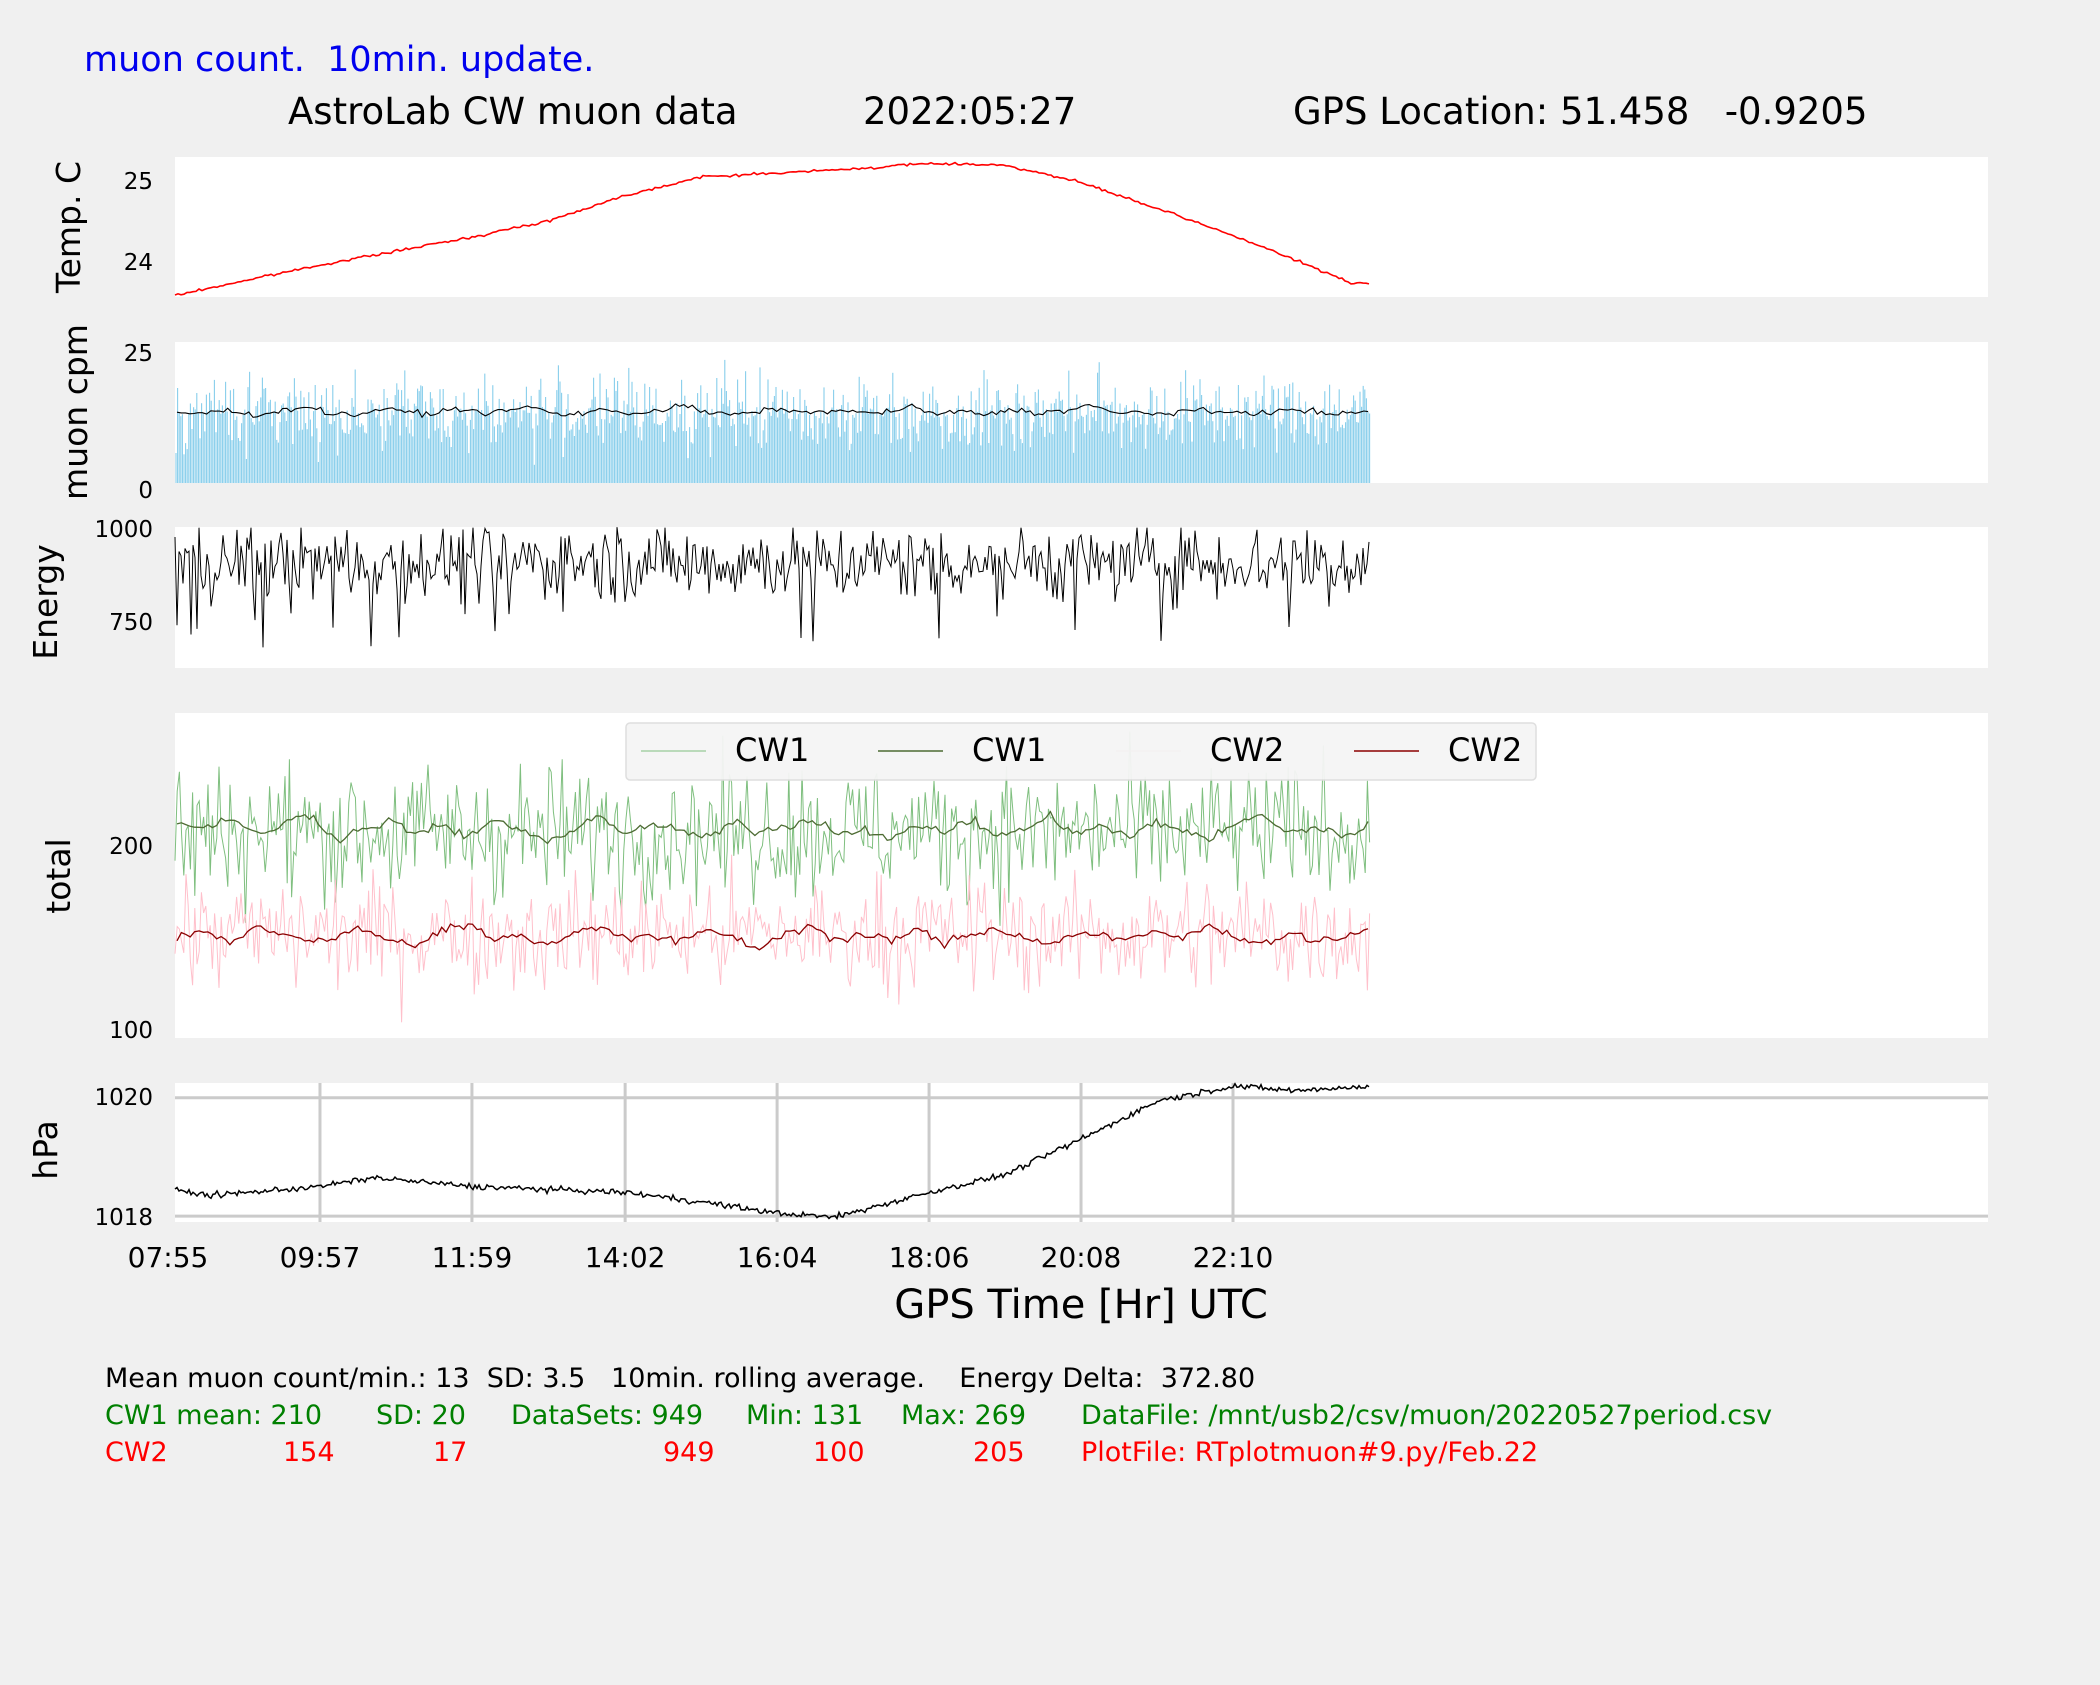 Image resolution: width=2100 pixels, height=1685 pixels. Describe the element at coordinates (772, 228) in the screenshot. I see `temperature-line` at that location.